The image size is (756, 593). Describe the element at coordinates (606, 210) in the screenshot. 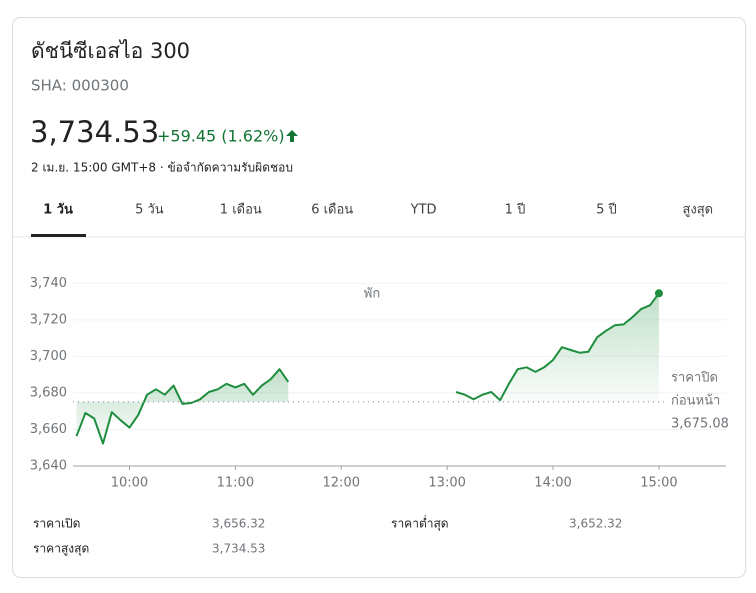

I see `tab: 5 ปี` at that location.